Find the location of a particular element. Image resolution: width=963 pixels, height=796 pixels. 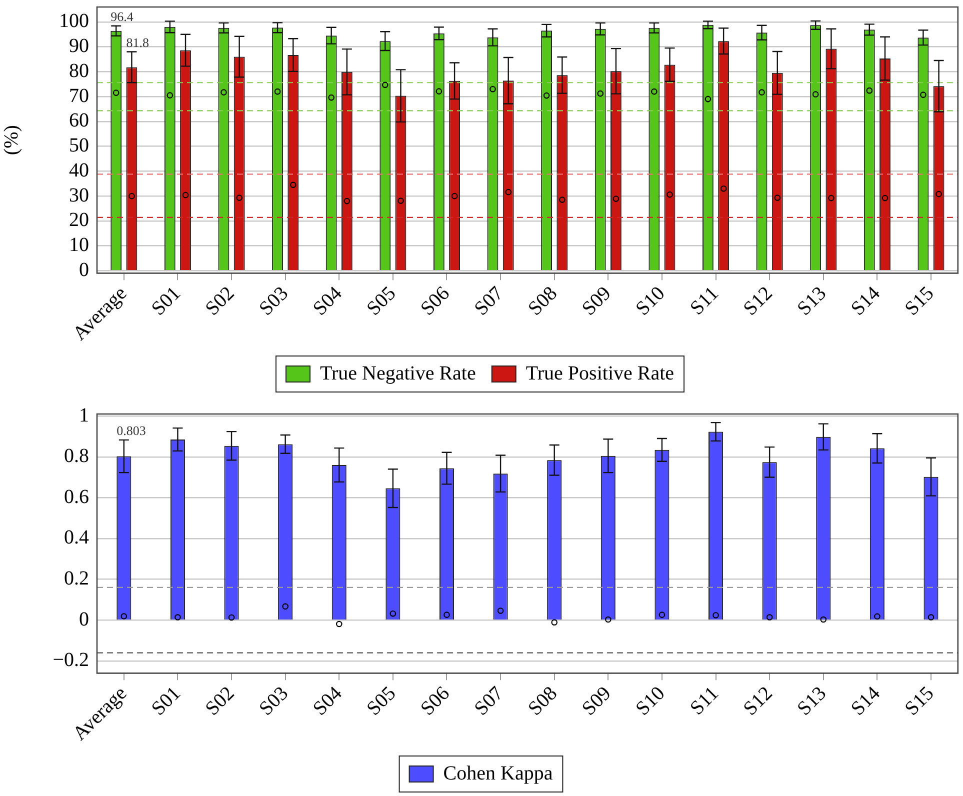

y-tick-label: 0.8 is located at coordinates (76, 456).